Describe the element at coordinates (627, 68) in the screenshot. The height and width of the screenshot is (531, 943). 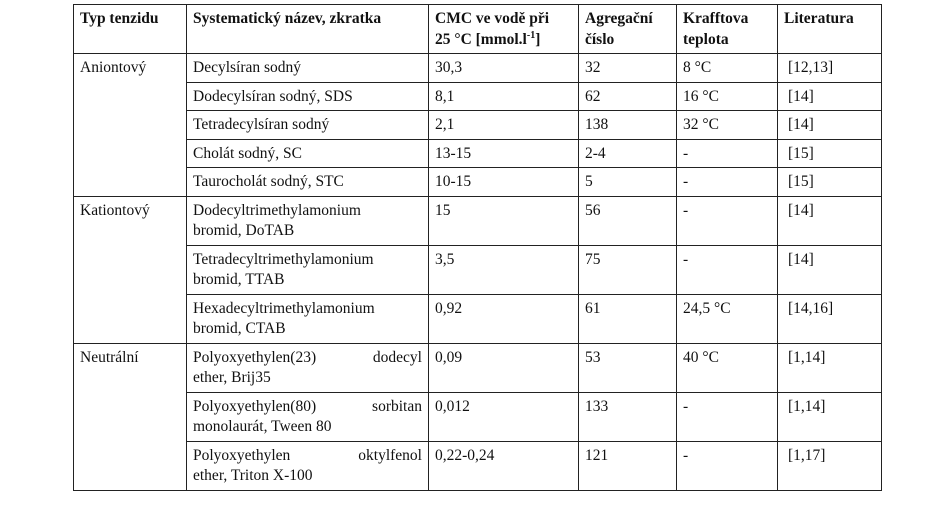
I see `aggregation-number-cell: 32` at that location.